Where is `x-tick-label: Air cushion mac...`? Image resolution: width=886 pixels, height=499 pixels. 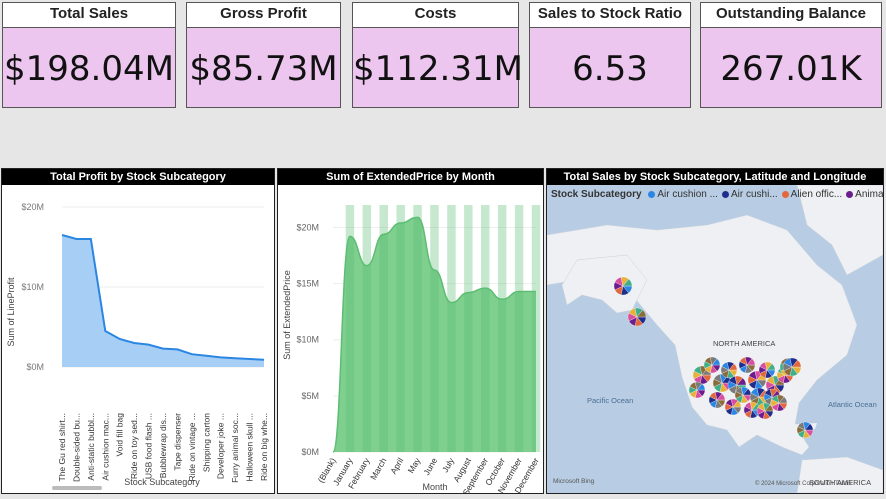
x-tick-label: Air cushion mac... is located at coordinates (105, 447).